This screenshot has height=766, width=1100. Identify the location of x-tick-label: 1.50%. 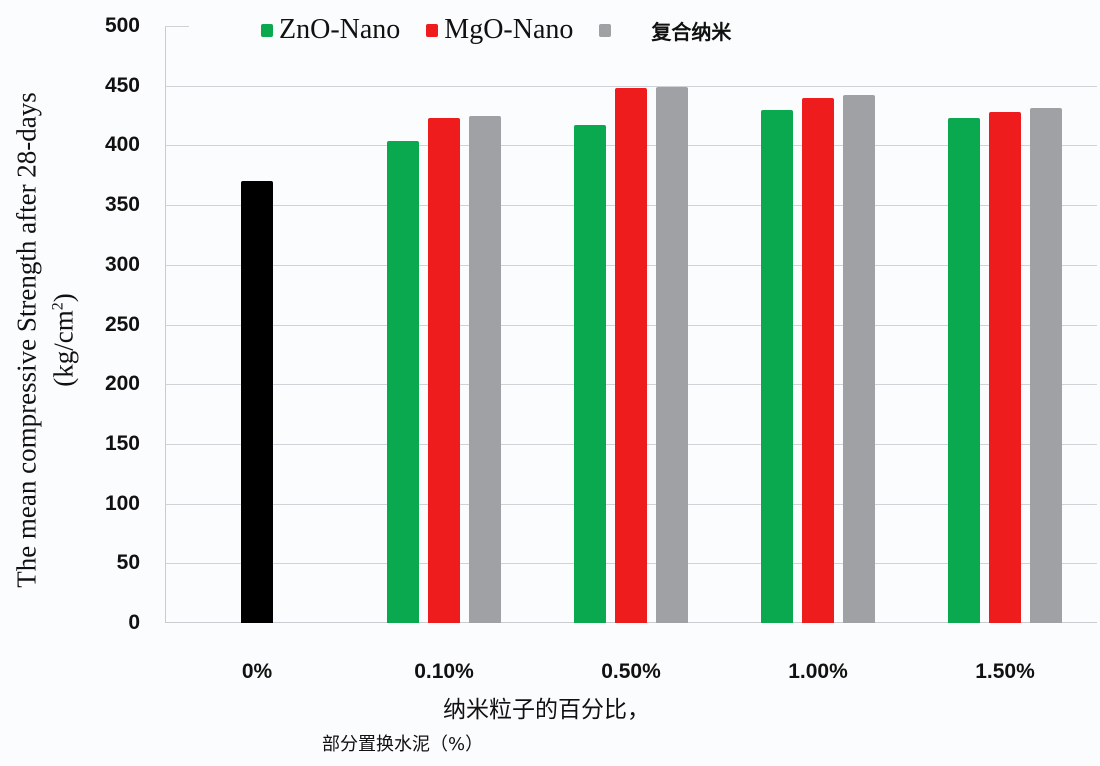
(1005, 671).